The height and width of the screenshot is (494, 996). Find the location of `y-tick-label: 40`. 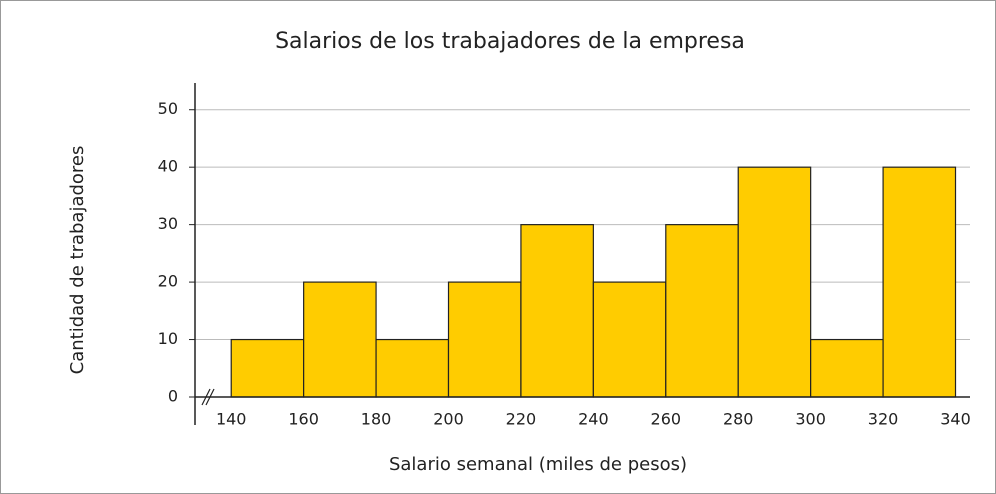

y-tick-label: 40 is located at coordinates (168, 166).